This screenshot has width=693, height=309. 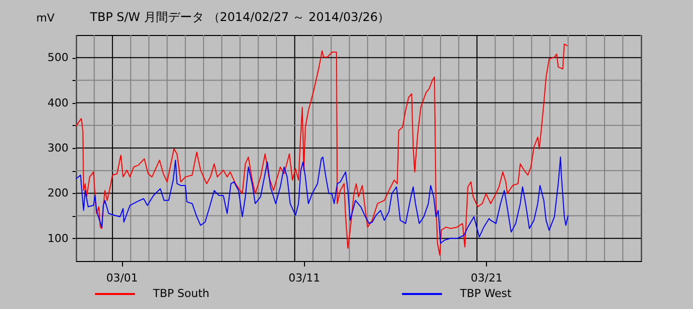 I want to click on y-tick-label: 200, so click(x=58, y=193).